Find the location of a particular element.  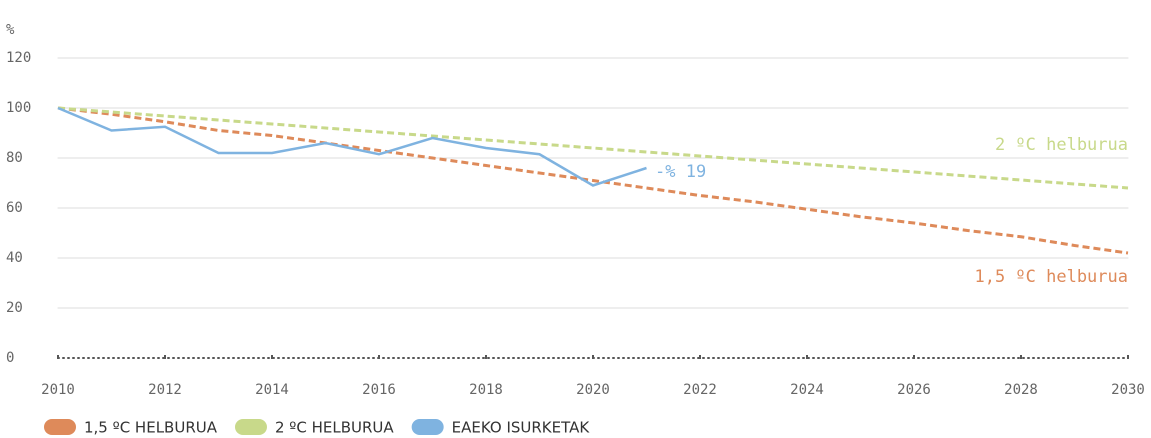

y-tick-label: 80 is located at coordinates (14, 158).